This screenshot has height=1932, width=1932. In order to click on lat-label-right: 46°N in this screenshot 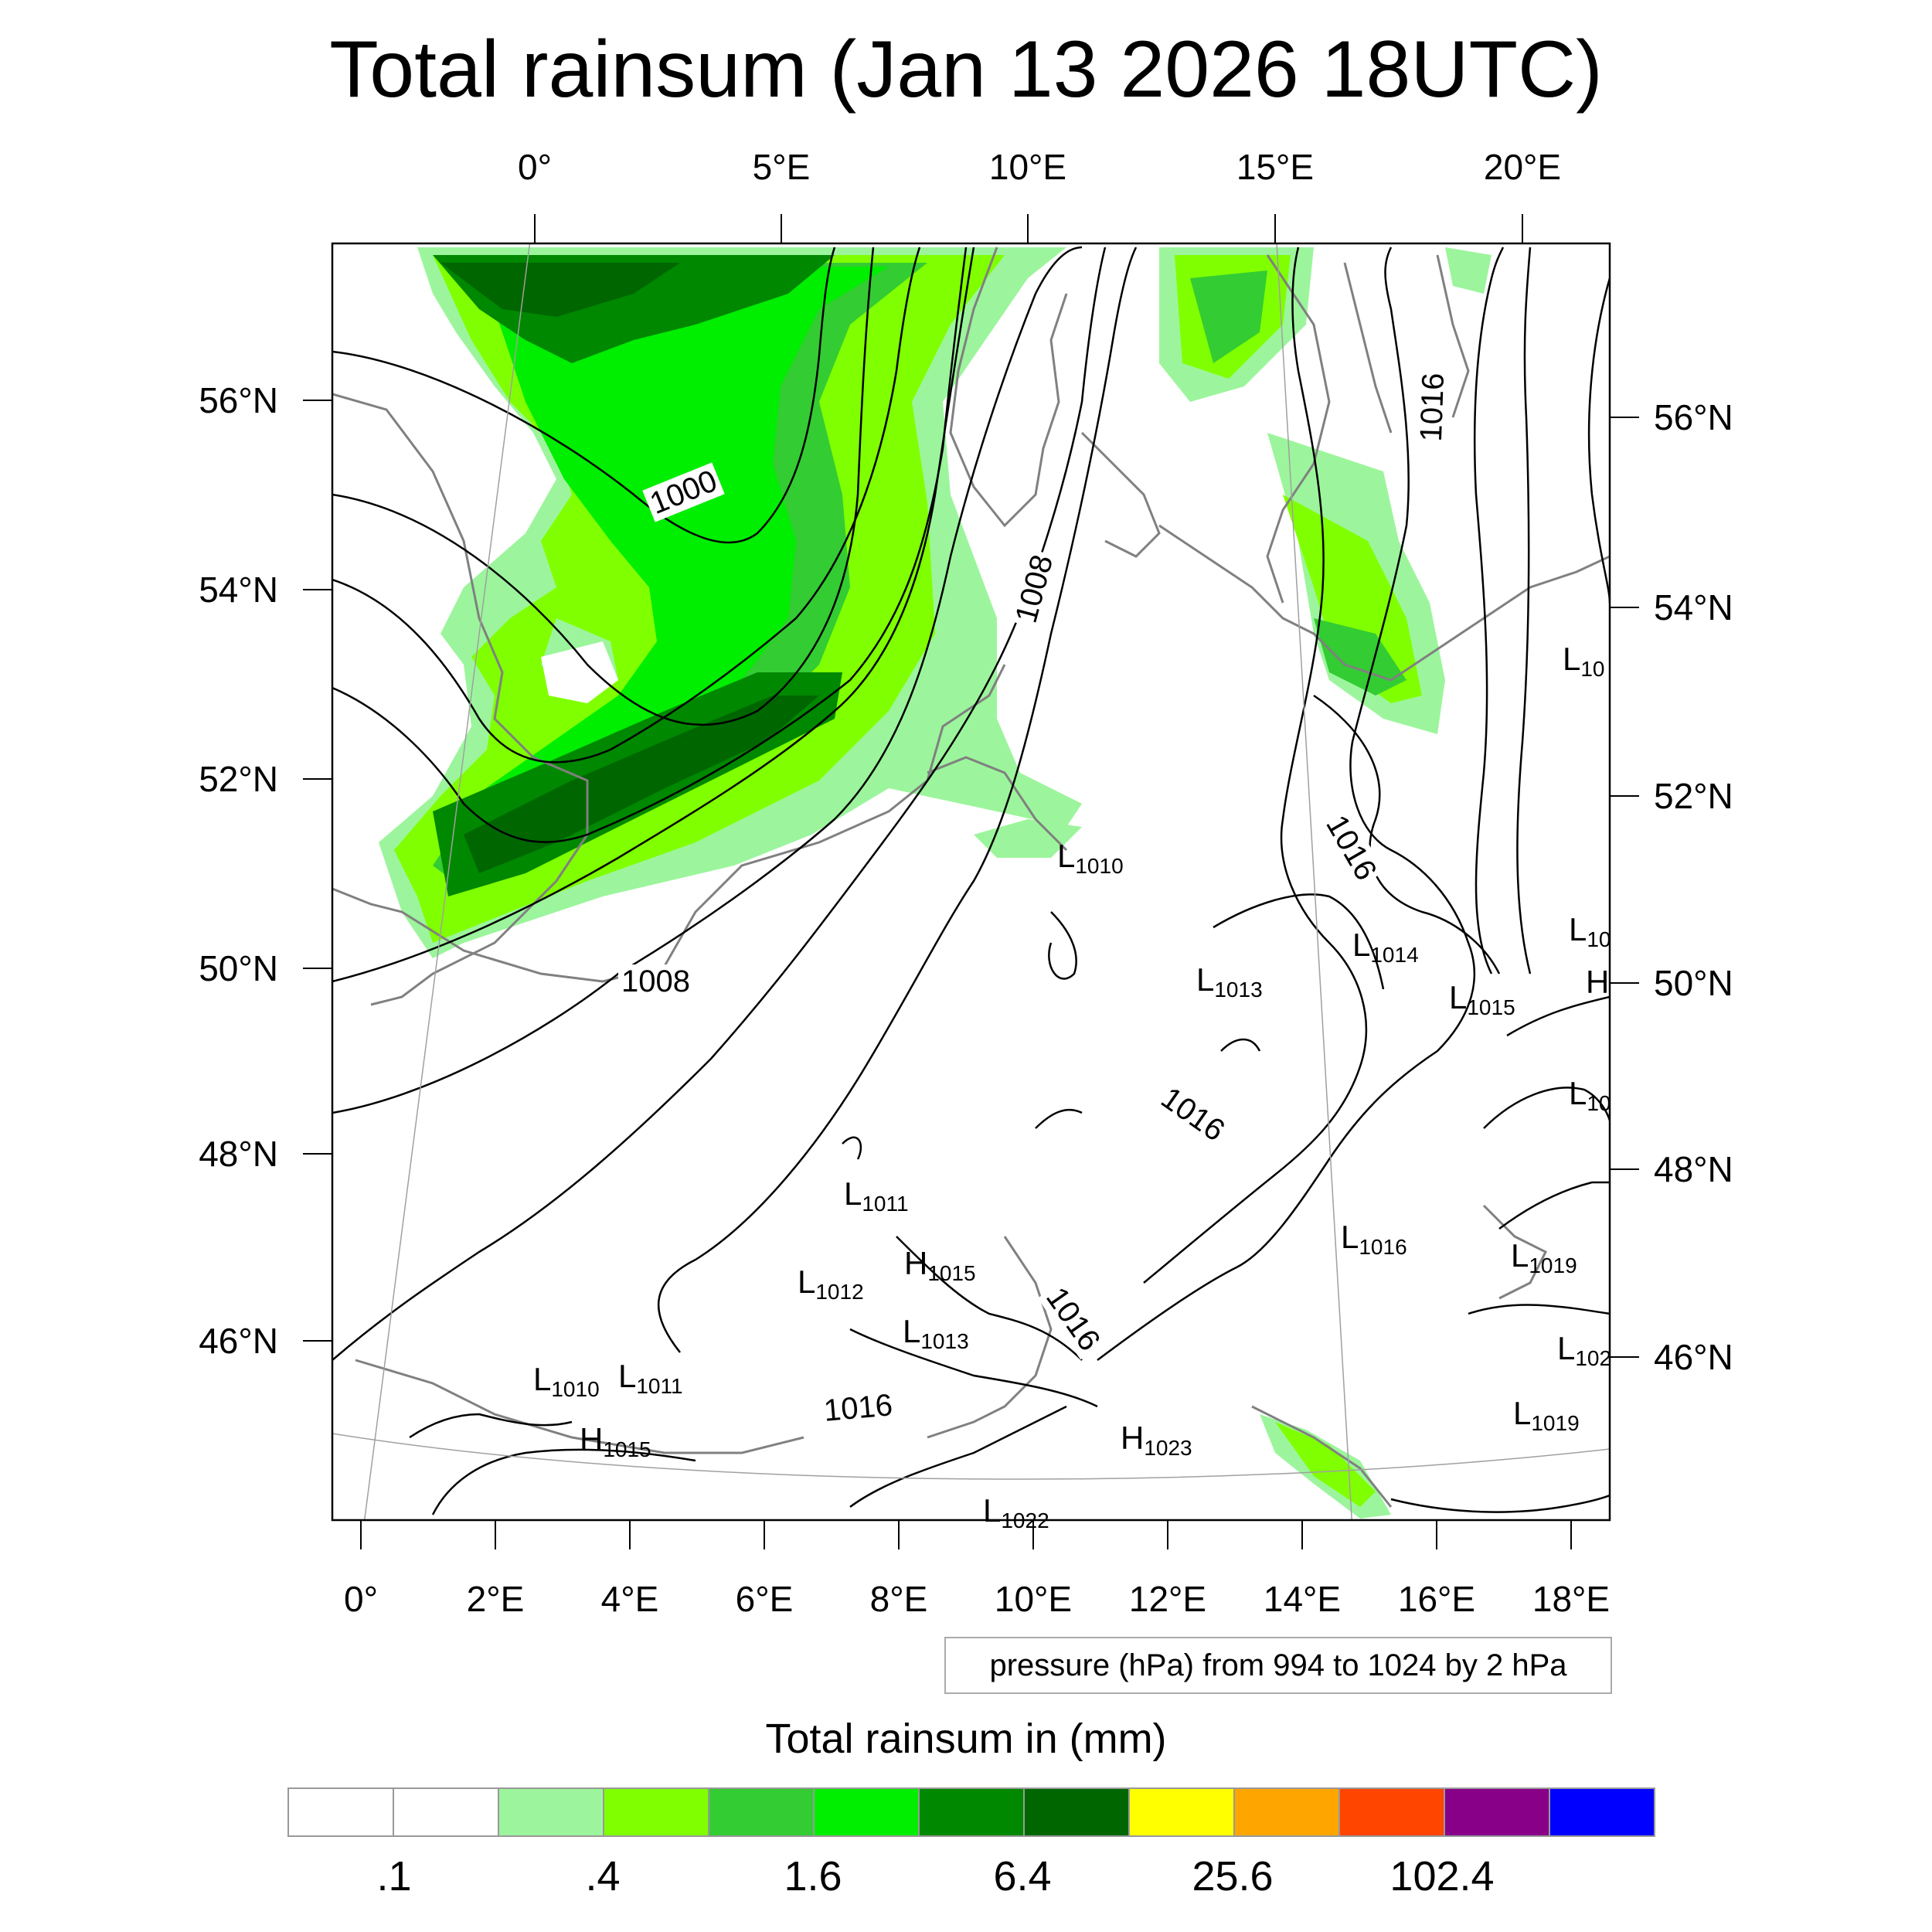, I will do `click(1694, 1357)`.